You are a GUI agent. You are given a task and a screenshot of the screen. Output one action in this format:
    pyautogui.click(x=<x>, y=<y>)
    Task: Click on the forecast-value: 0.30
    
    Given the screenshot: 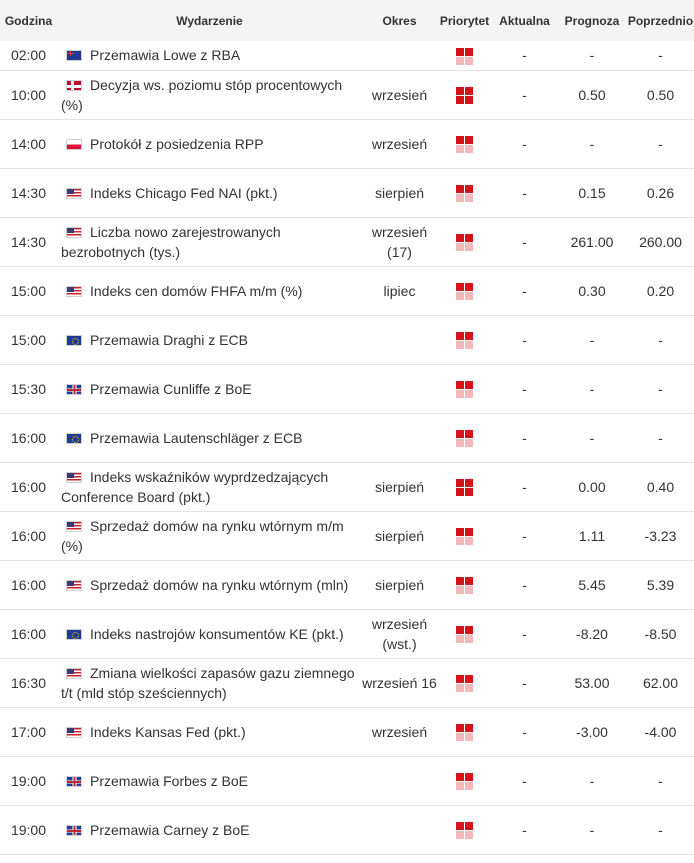 What is the action you would take?
    pyautogui.click(x=592, y=290)
    